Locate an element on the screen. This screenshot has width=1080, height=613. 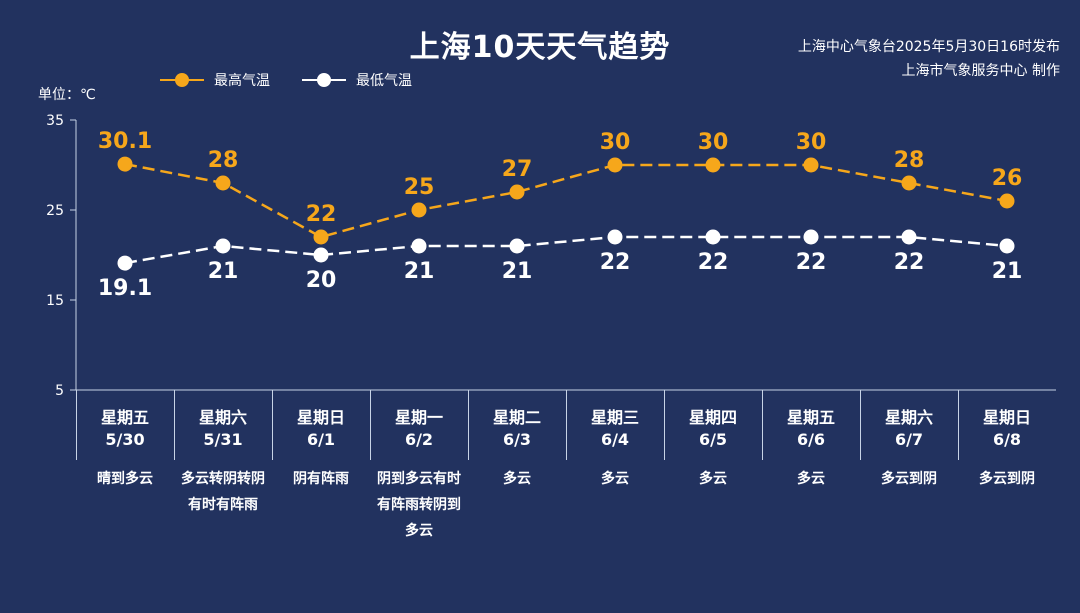
day-date: 6/5 is located at coordinates (713, 439).